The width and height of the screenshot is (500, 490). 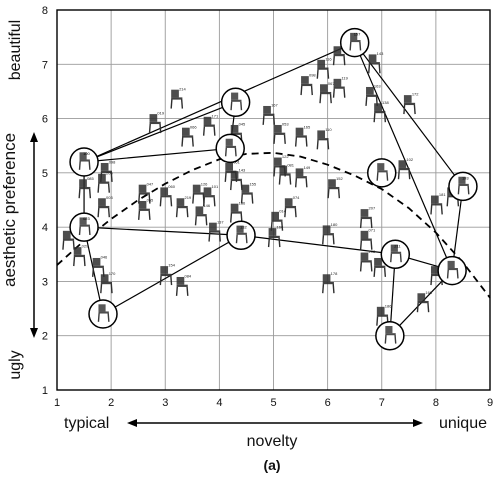 What do you see at coordinates (34, 235) in the screenshot?
I see `y-axis-arrow` at bounding box center [34, 235].